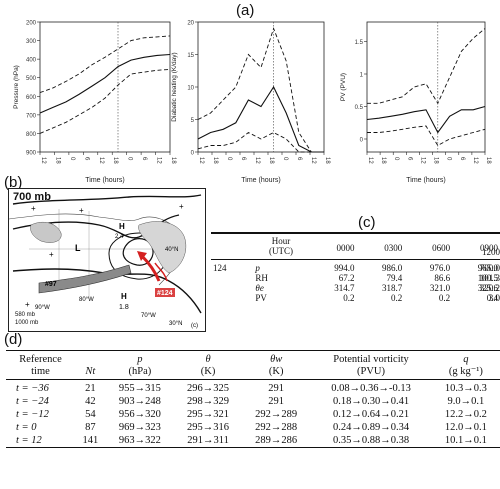  I want to click on map-title: 700 mb, so click(32, 197).